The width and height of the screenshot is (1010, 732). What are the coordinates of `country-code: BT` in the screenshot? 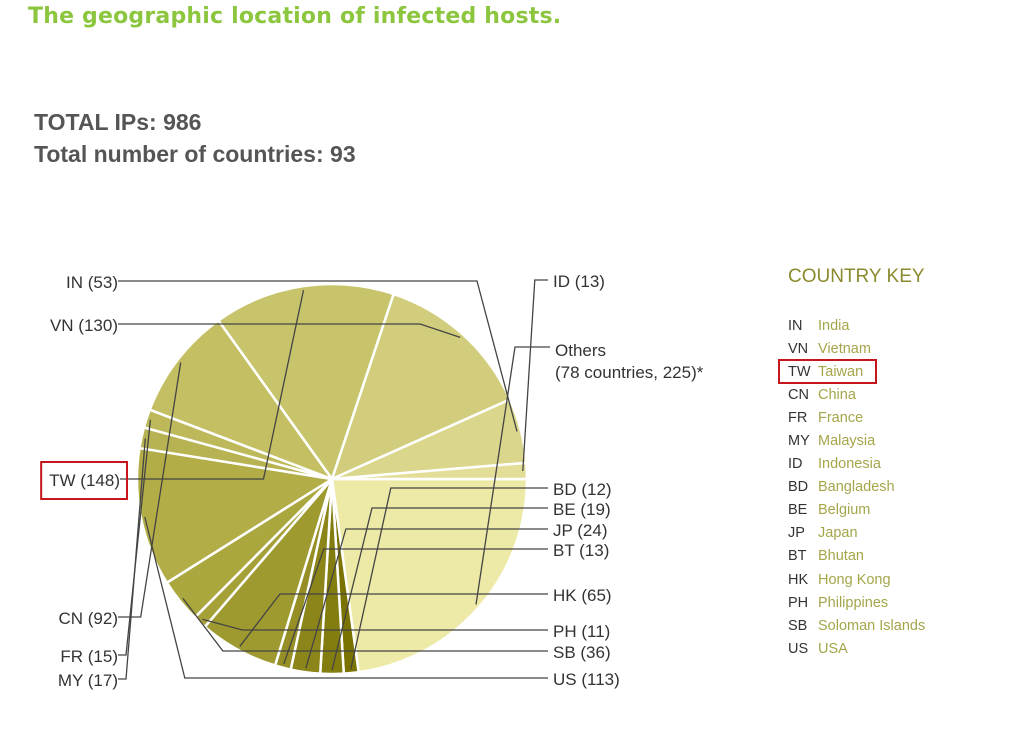 It's located at (797, 556).